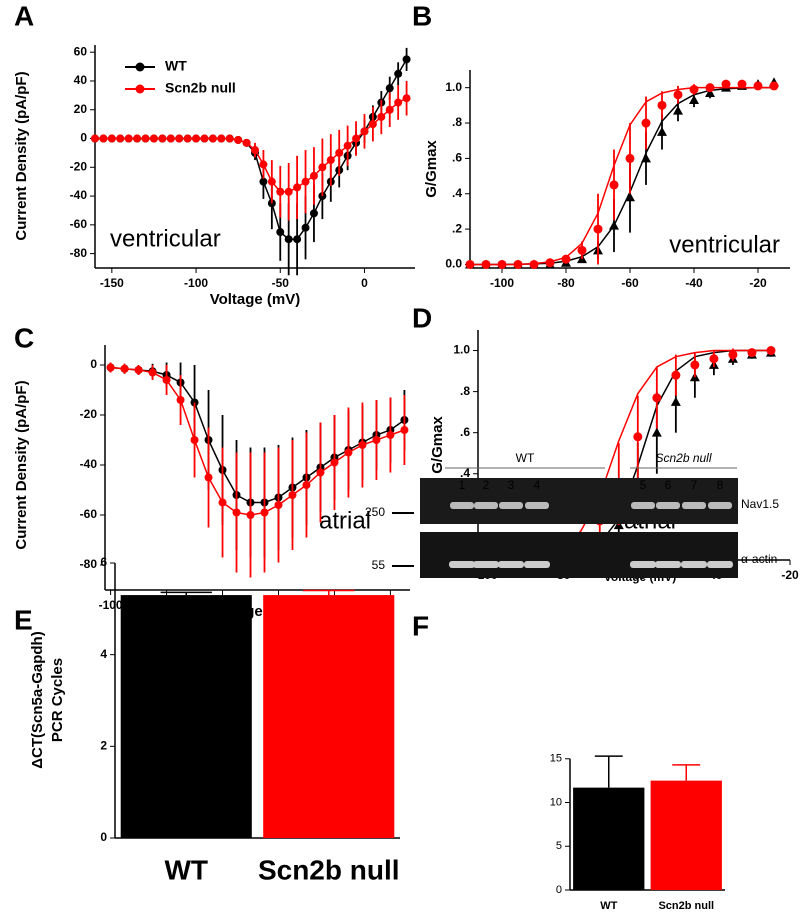 The height and width of the screenshot is (915, 800). Describe the element at coordinates (422, 317) in the screenshot. I see `panel-letter: D` at that location.